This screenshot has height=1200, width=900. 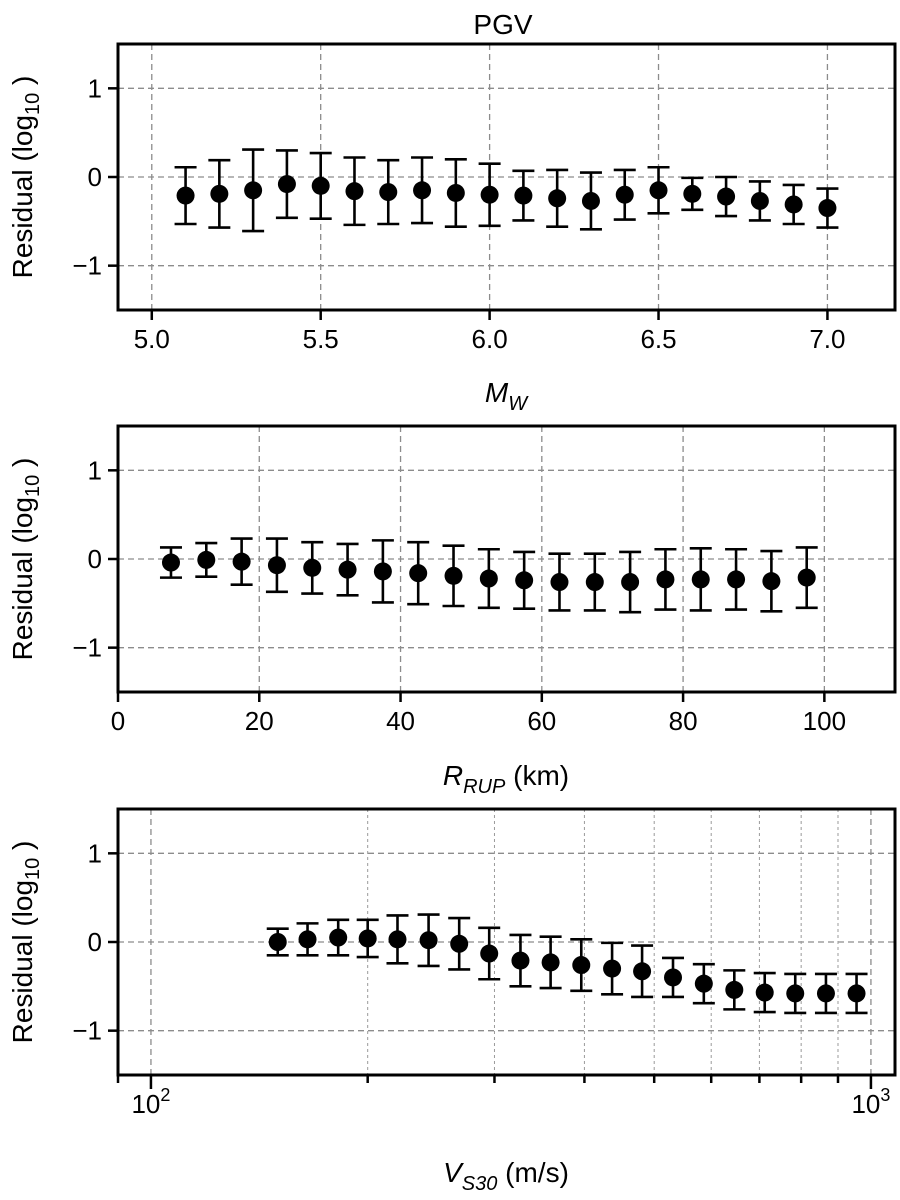 What do you see at coordinates (541, 721) in the screenshot?
I see `x-tick-label: 60` at bounding box center [541, 721].